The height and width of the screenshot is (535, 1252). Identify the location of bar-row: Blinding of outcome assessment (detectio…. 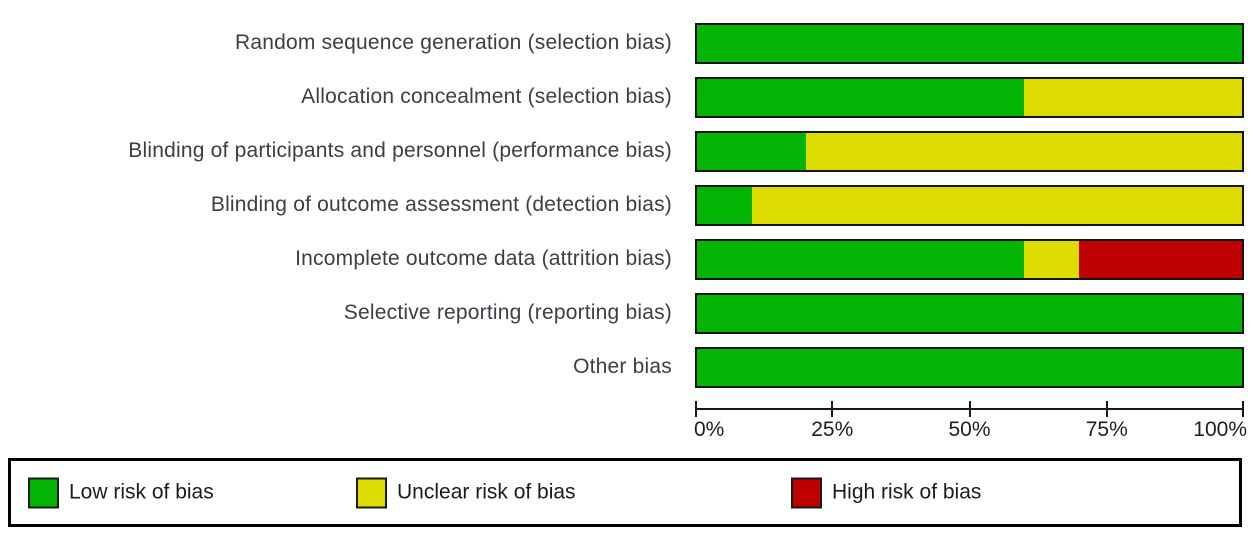
(626, 205).